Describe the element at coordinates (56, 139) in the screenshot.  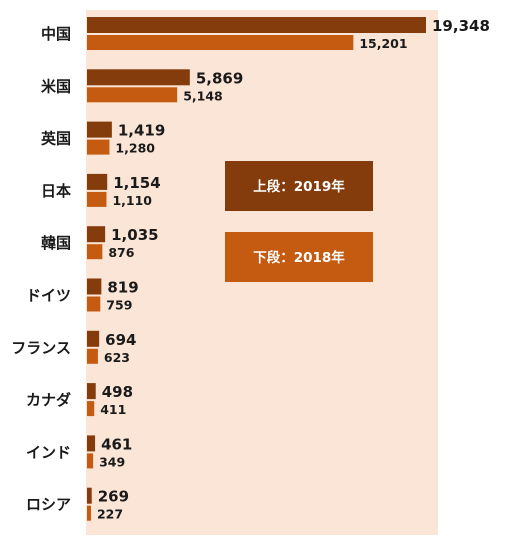
I see `category-label: 英国` at that location.